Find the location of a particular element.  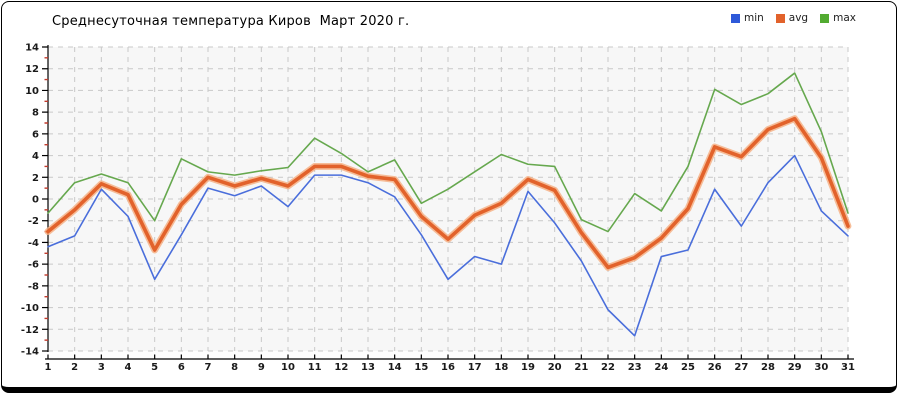

svg-text: -8 is located at coordinates (33, 286).